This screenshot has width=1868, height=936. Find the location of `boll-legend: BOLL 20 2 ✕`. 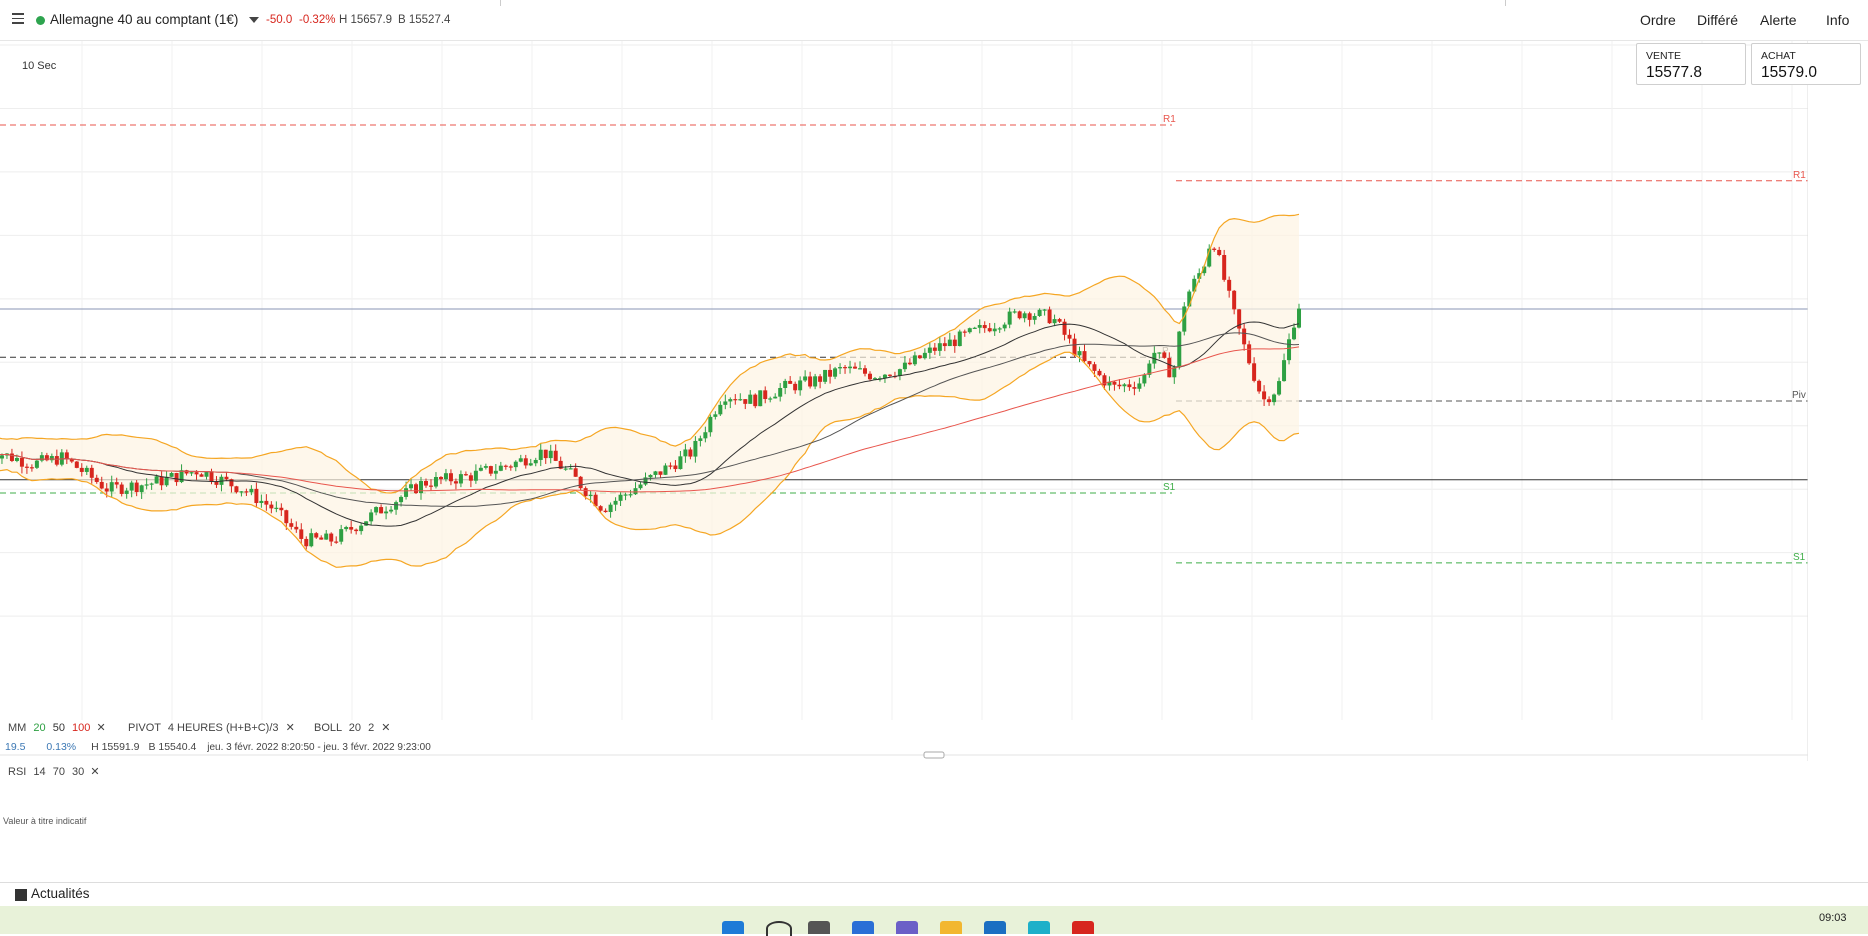

boll-legend: BOLL 20 2 ✕ is located at coordinates (352, 727).